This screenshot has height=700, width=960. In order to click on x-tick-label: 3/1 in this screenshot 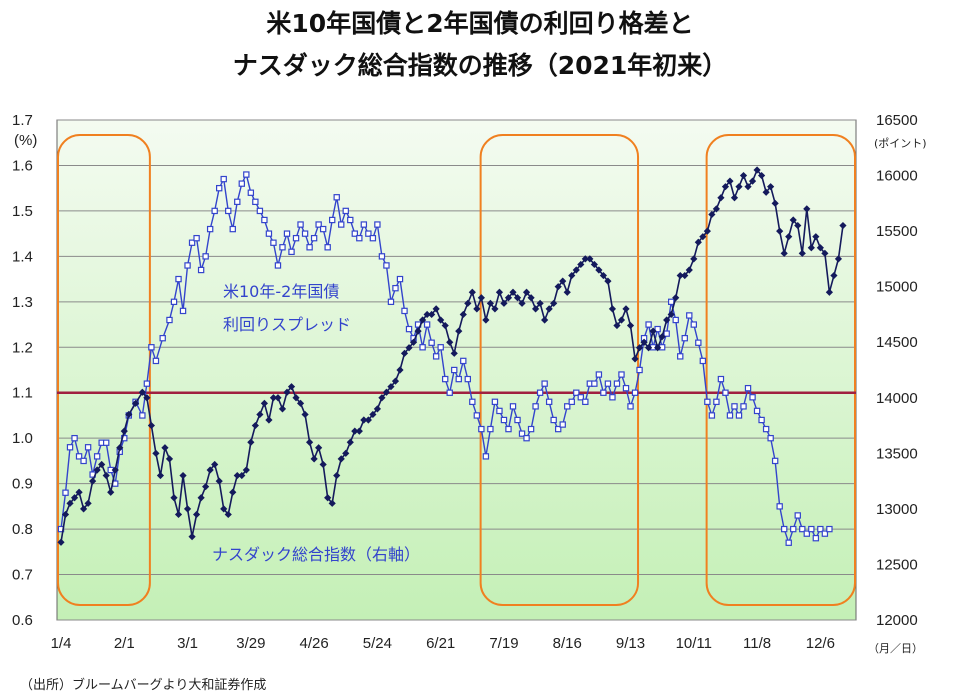, I will do `click(187, 643)`.